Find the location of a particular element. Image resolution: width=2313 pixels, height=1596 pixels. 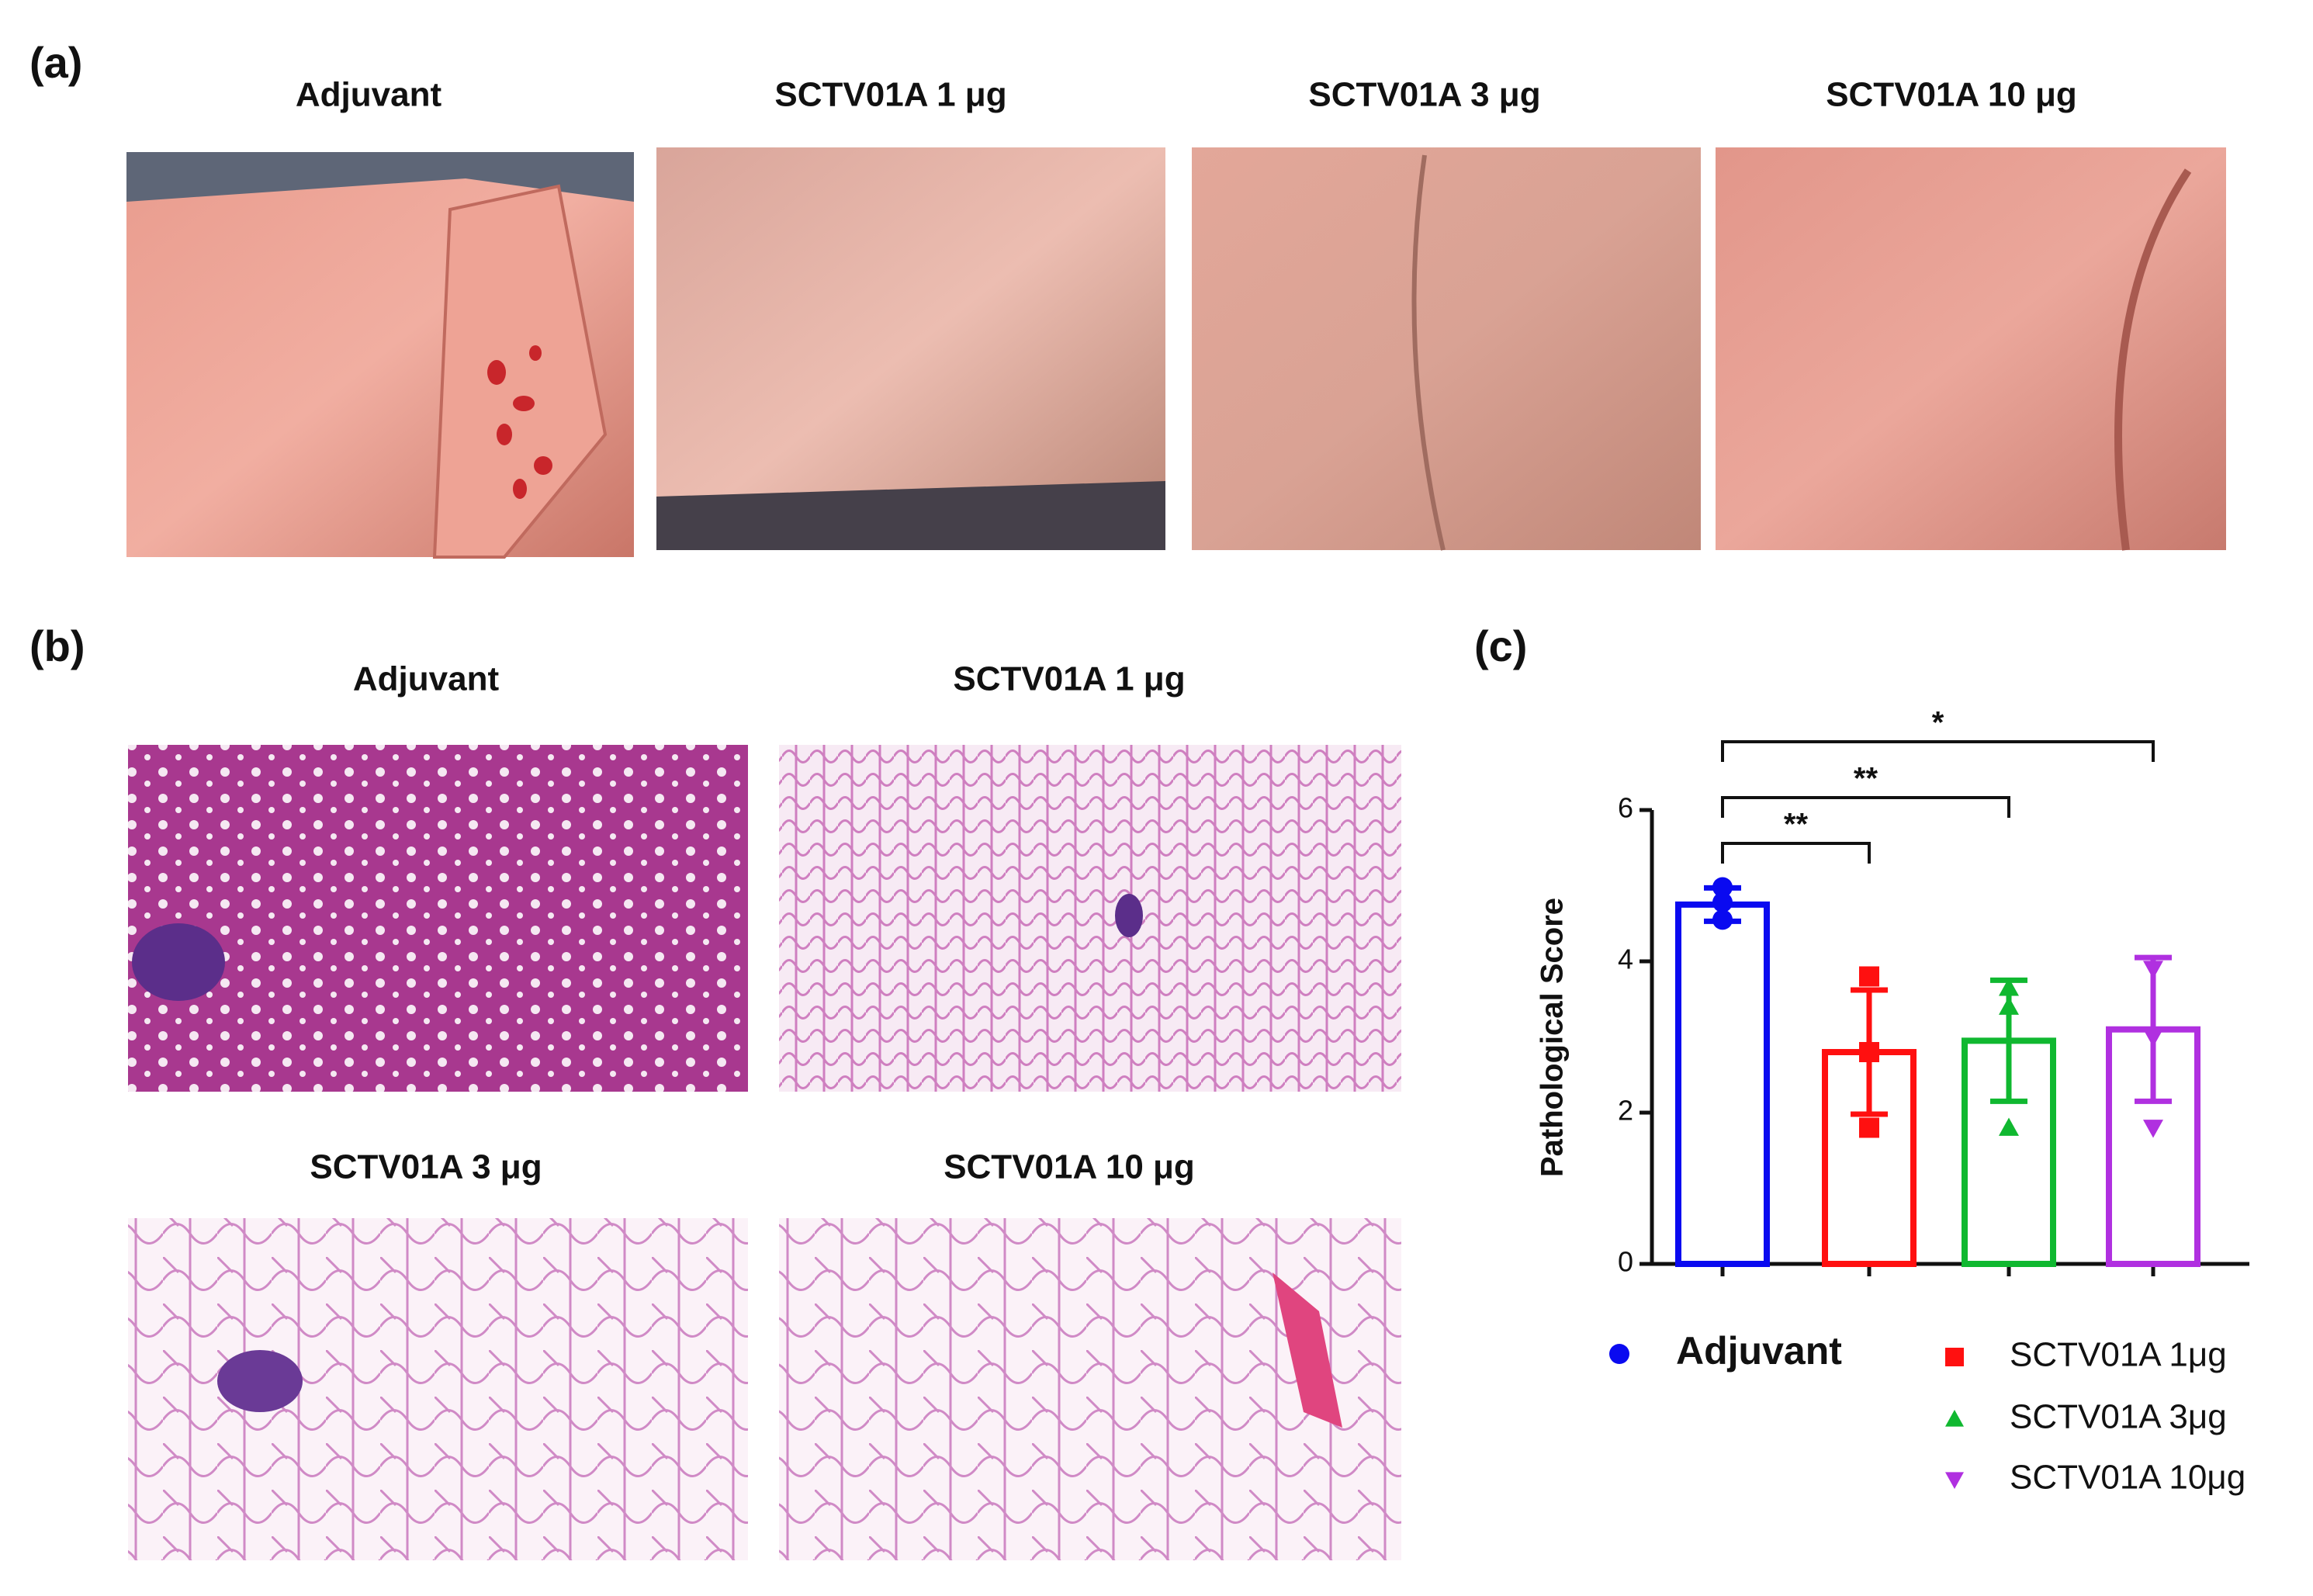

legend-label: SCTV01A 3μg is located at coordinates (2119, 1417).